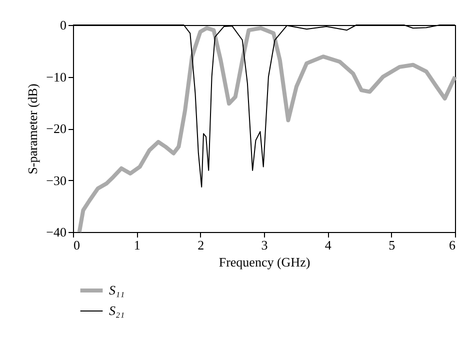 This screenshot has width=474, height=346. What do you see at coordinates (264, 262) in the screenshot?
I see `x-axis-title: Frequency (GHz)` at bounding box center [264, 262].